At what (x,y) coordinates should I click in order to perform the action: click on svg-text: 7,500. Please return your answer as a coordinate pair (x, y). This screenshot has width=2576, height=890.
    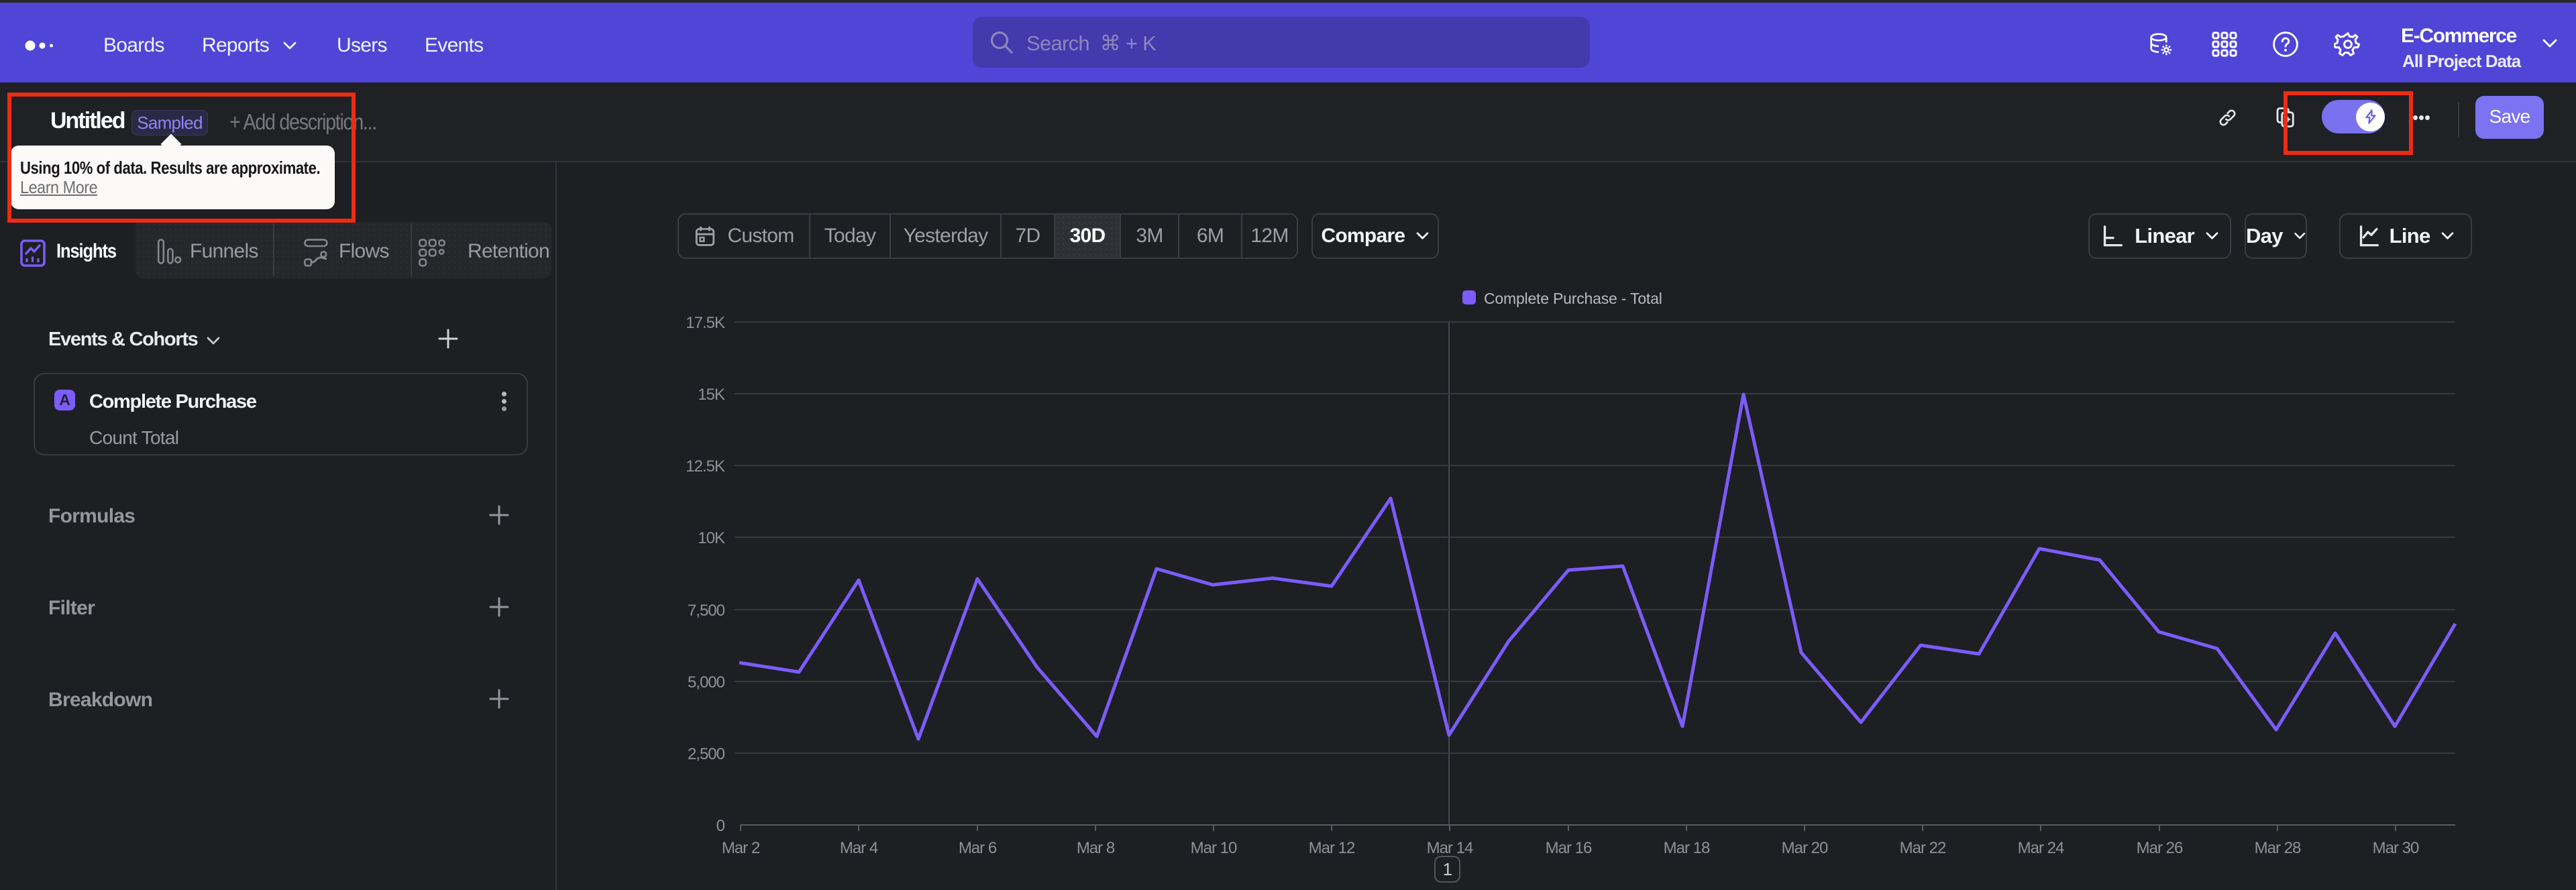
    Looking at the image, I should click on (706, 611).